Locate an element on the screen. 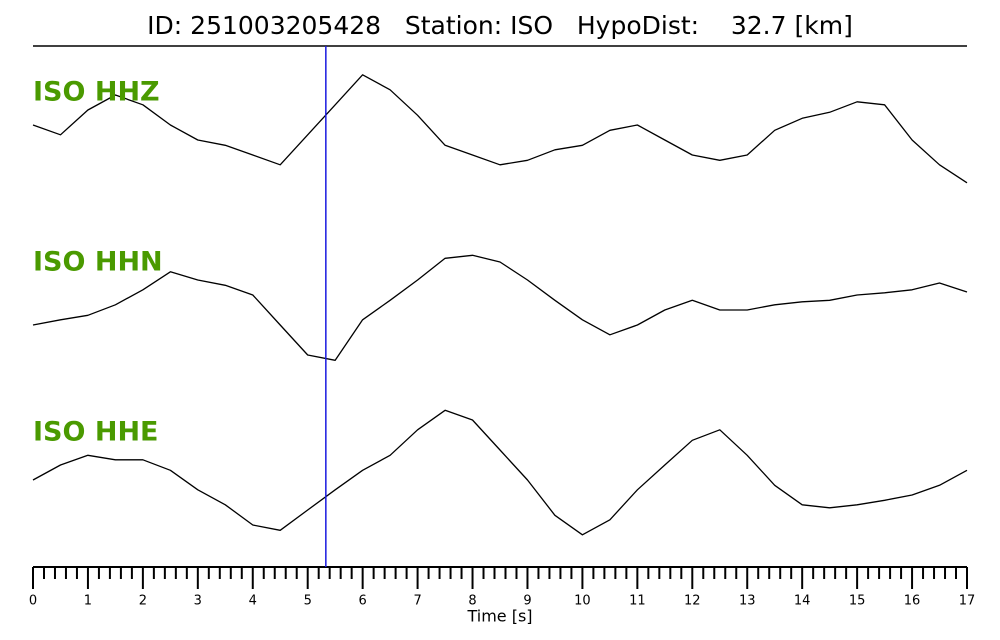  x-tick-label: 16 is located at coordinates (912, 601).